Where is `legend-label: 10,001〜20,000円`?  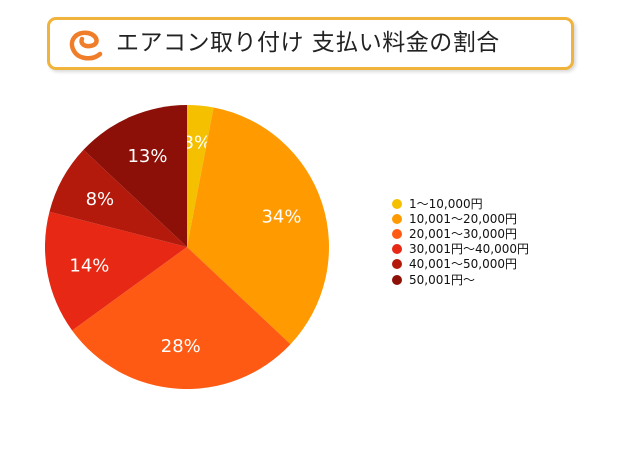 legend-label: 10,001〜20,000円 is located at coordinates (463, 218).